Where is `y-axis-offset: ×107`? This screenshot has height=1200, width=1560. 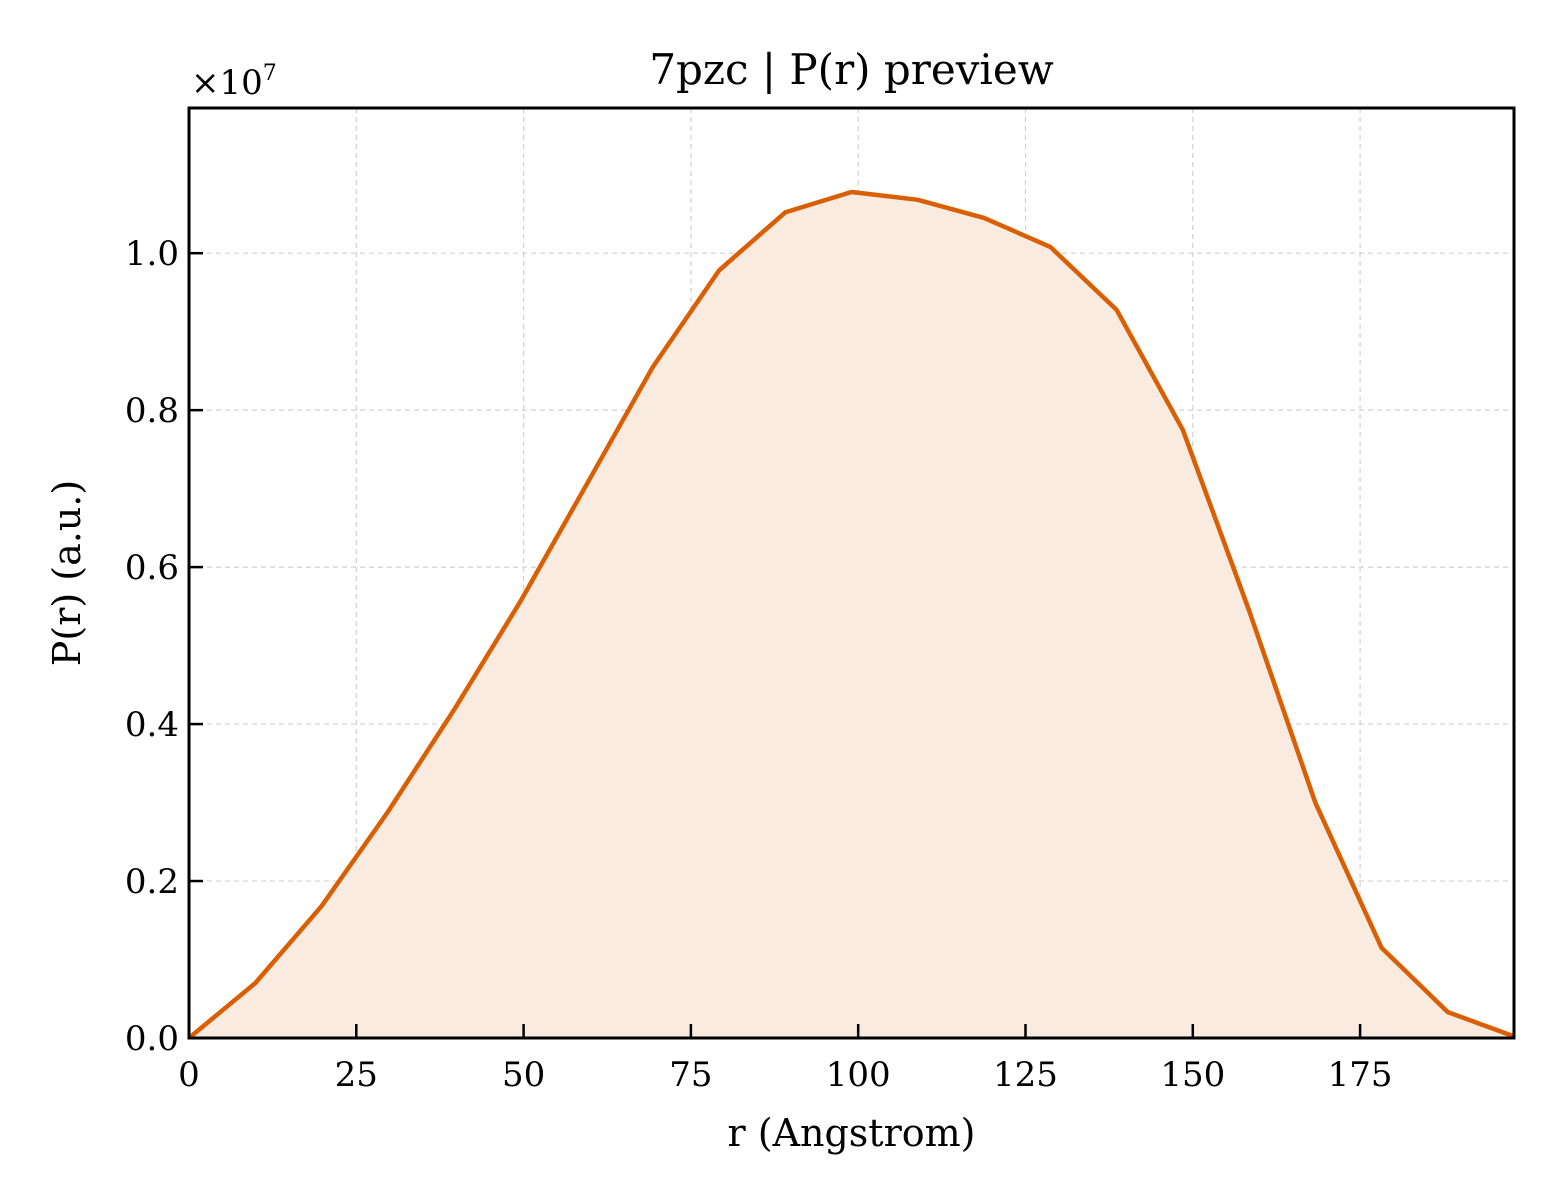
y-axis-offset: ×107 is located at coordinates (234, 82).